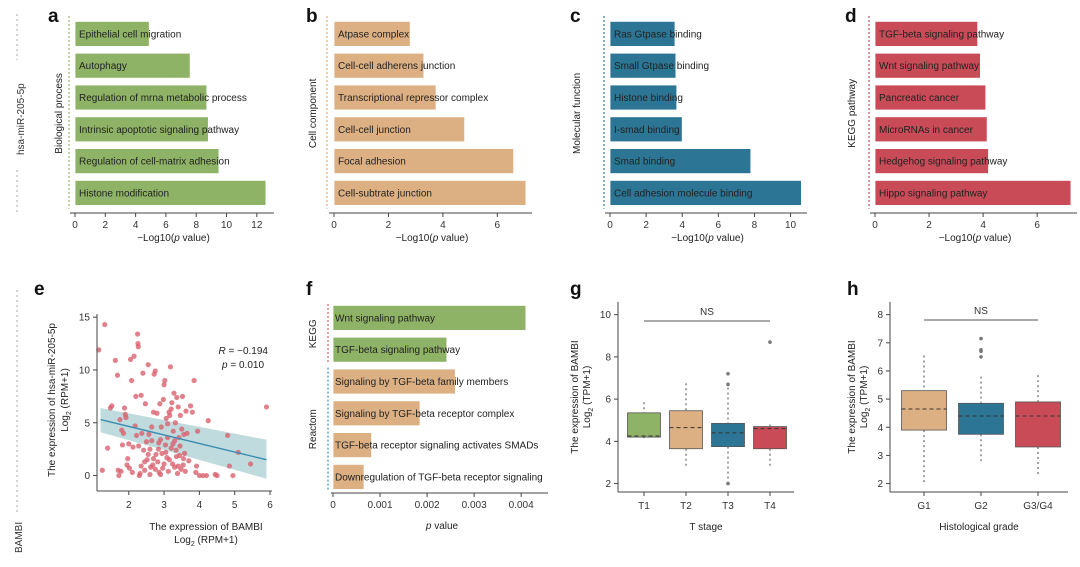  I want to click on x-tick-label: T3, so click(728, 506).